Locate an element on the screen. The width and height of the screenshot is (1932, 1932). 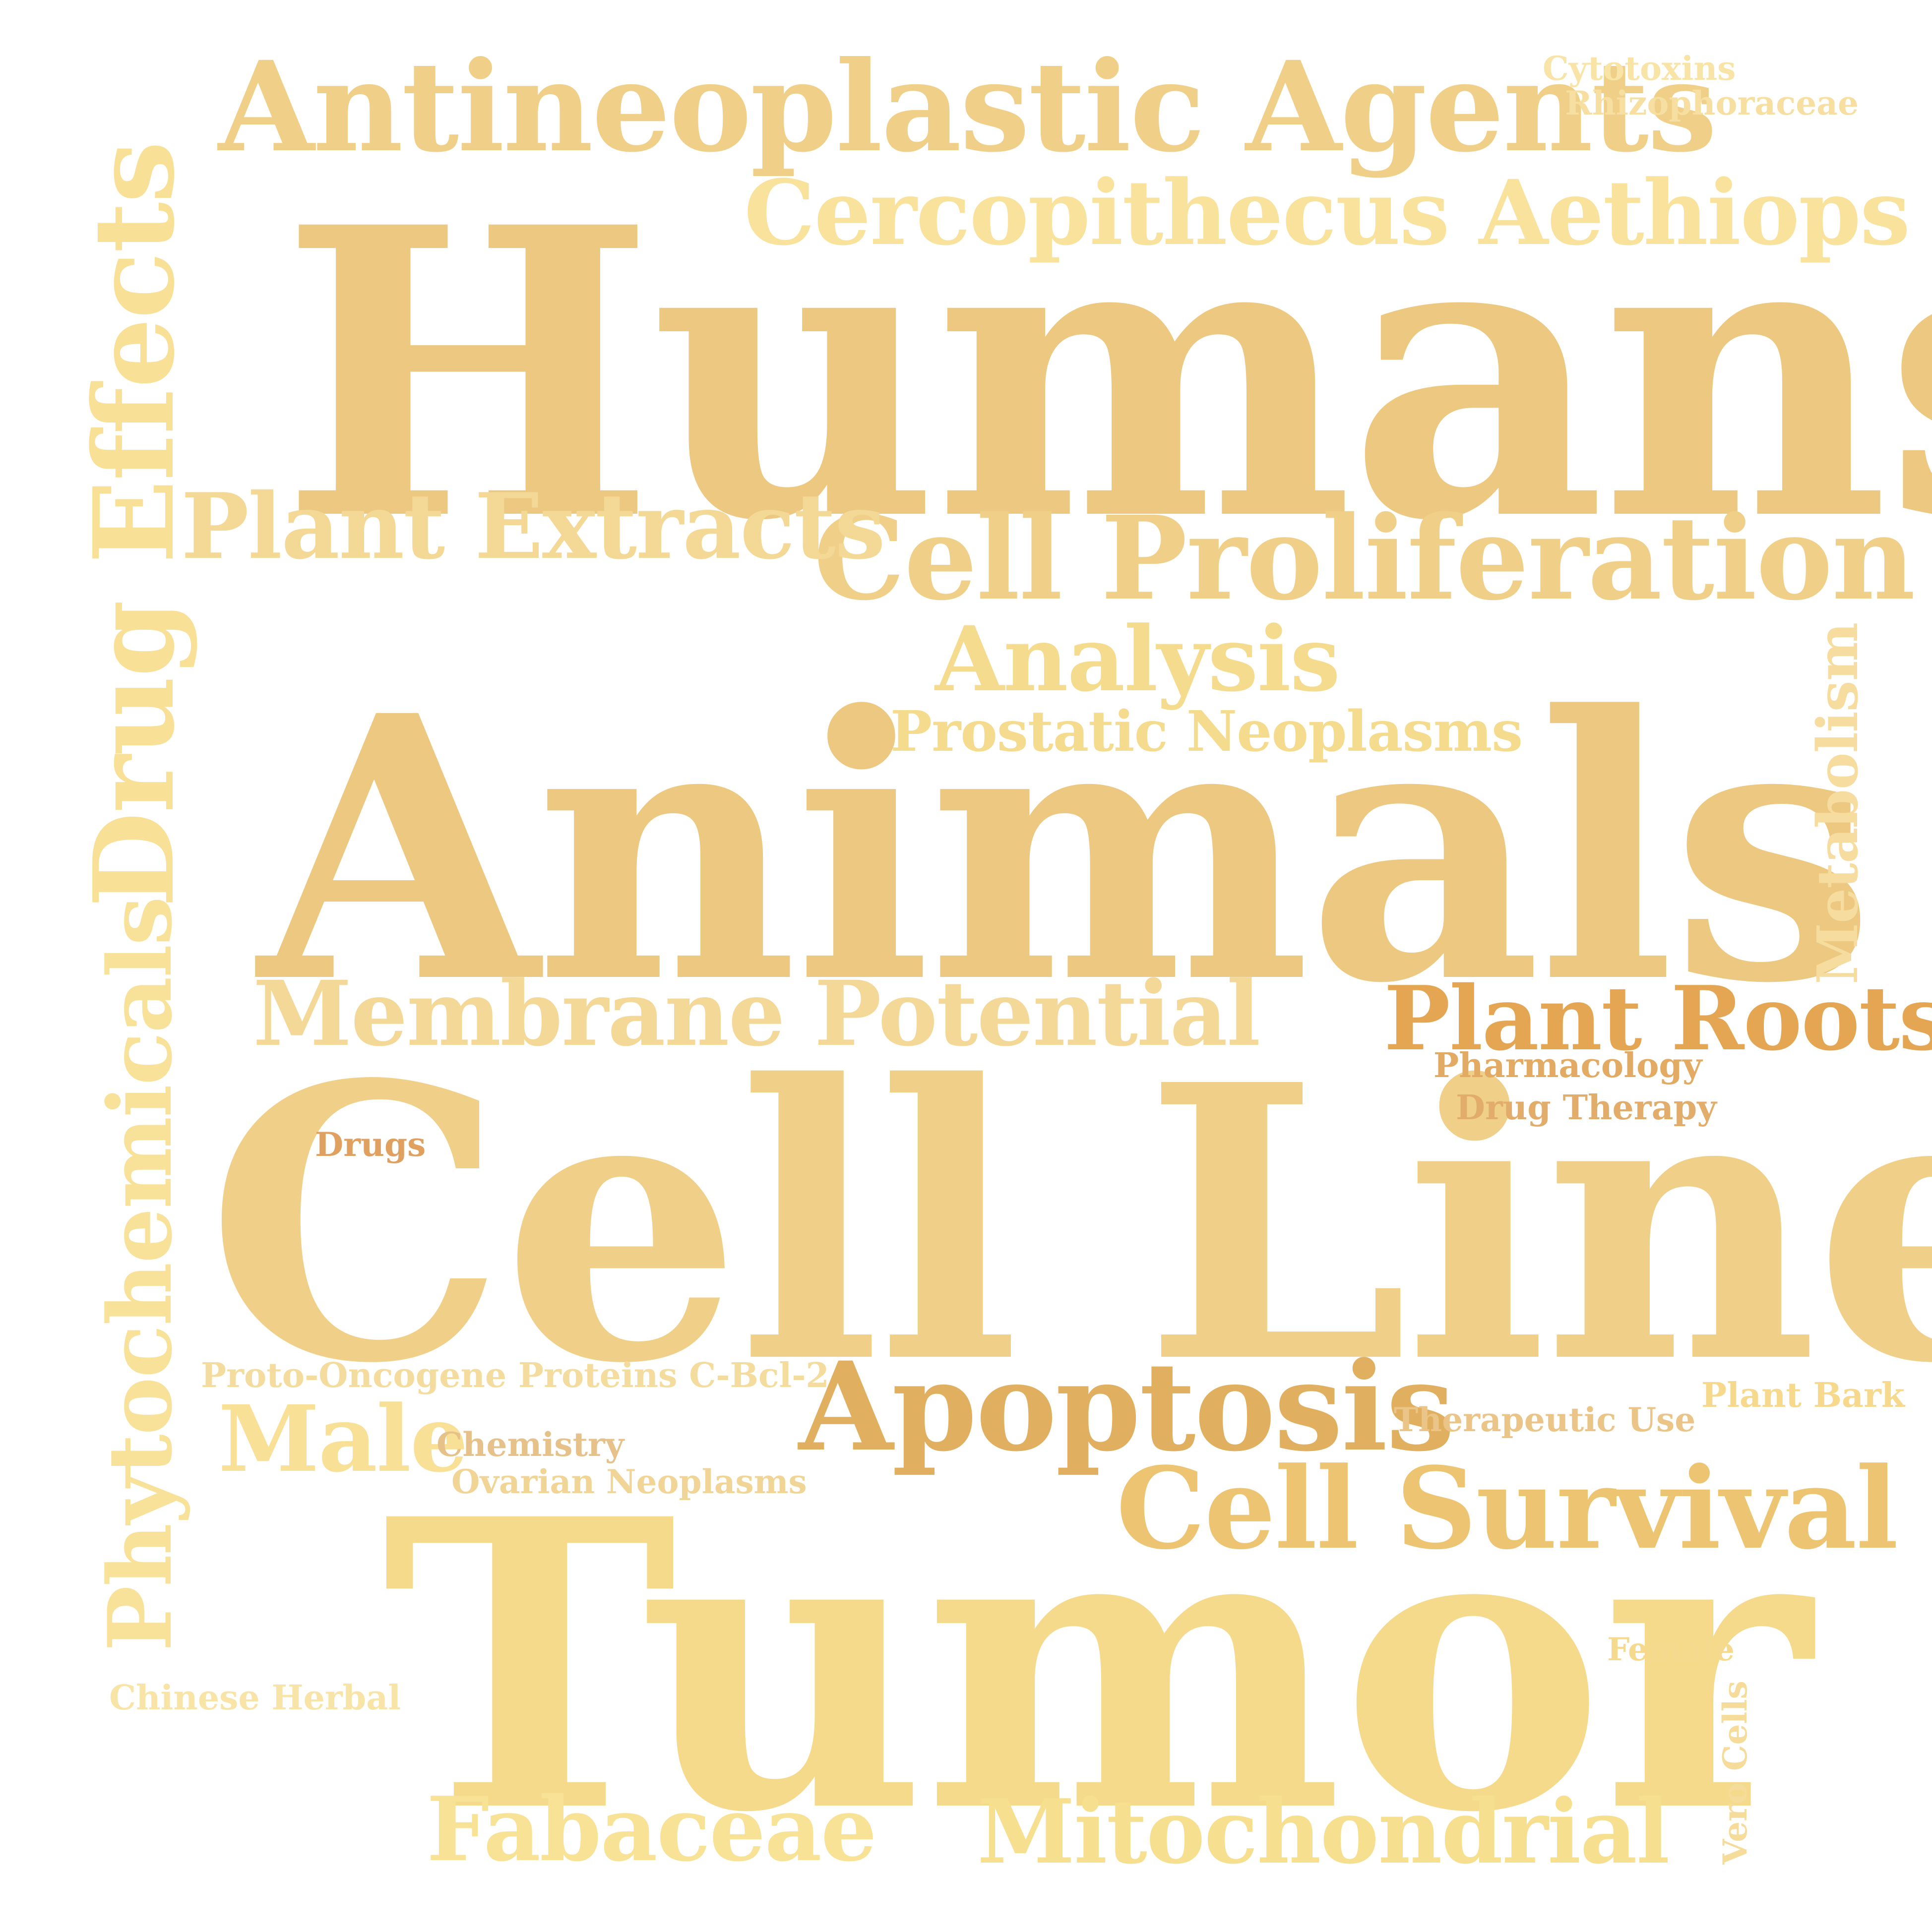
word-cell-proliferation: Cell Proliferation is located at coordinates (1364, 558).